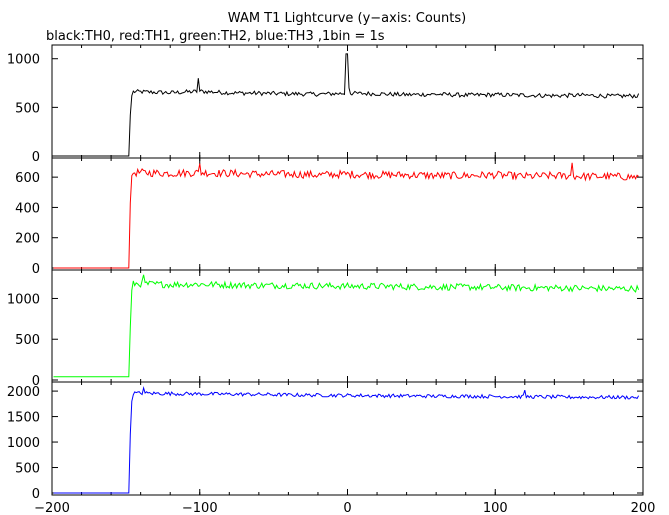 The width and height of the screenshot is (669, 515). Describe the element at coordinates (27, 239) in the screenshot. I see `y-tick-label: 200` at that location.